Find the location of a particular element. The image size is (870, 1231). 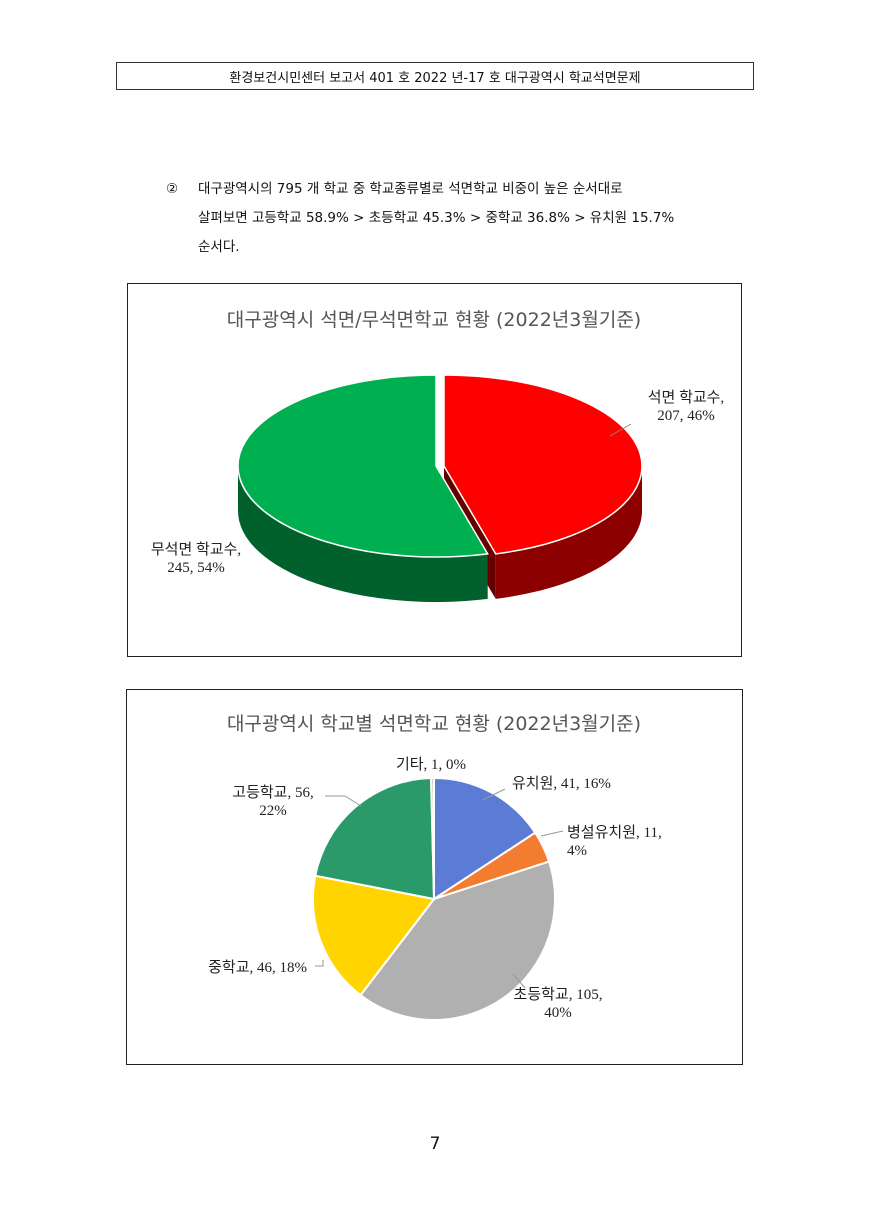

paragraph-line: 순서다. is located at coordinates (219, 247).